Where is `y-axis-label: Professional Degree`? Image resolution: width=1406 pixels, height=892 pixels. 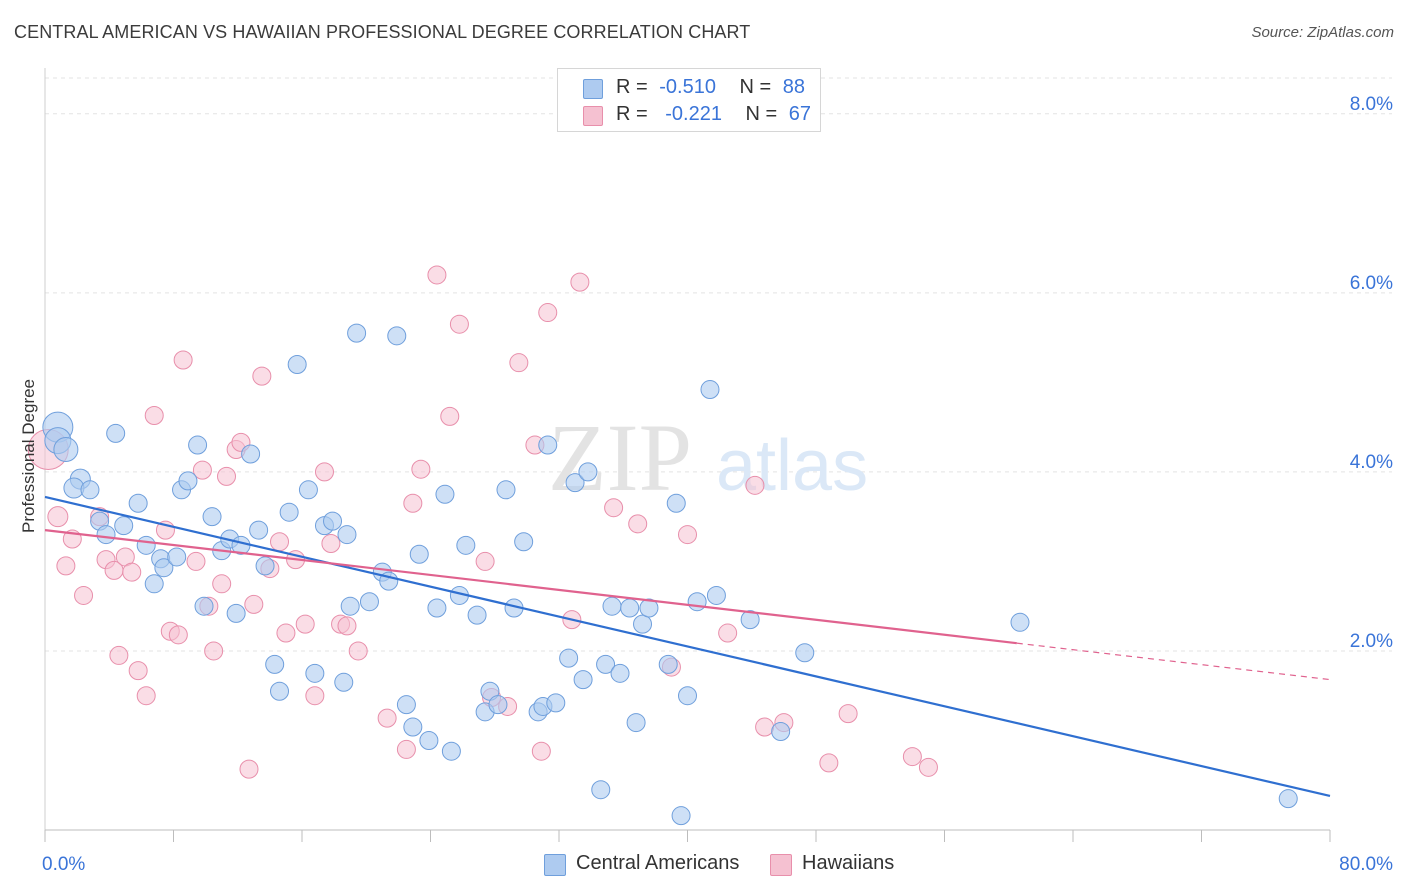 y-axis-label: Professional Degree is located at coordinates (28, 456).